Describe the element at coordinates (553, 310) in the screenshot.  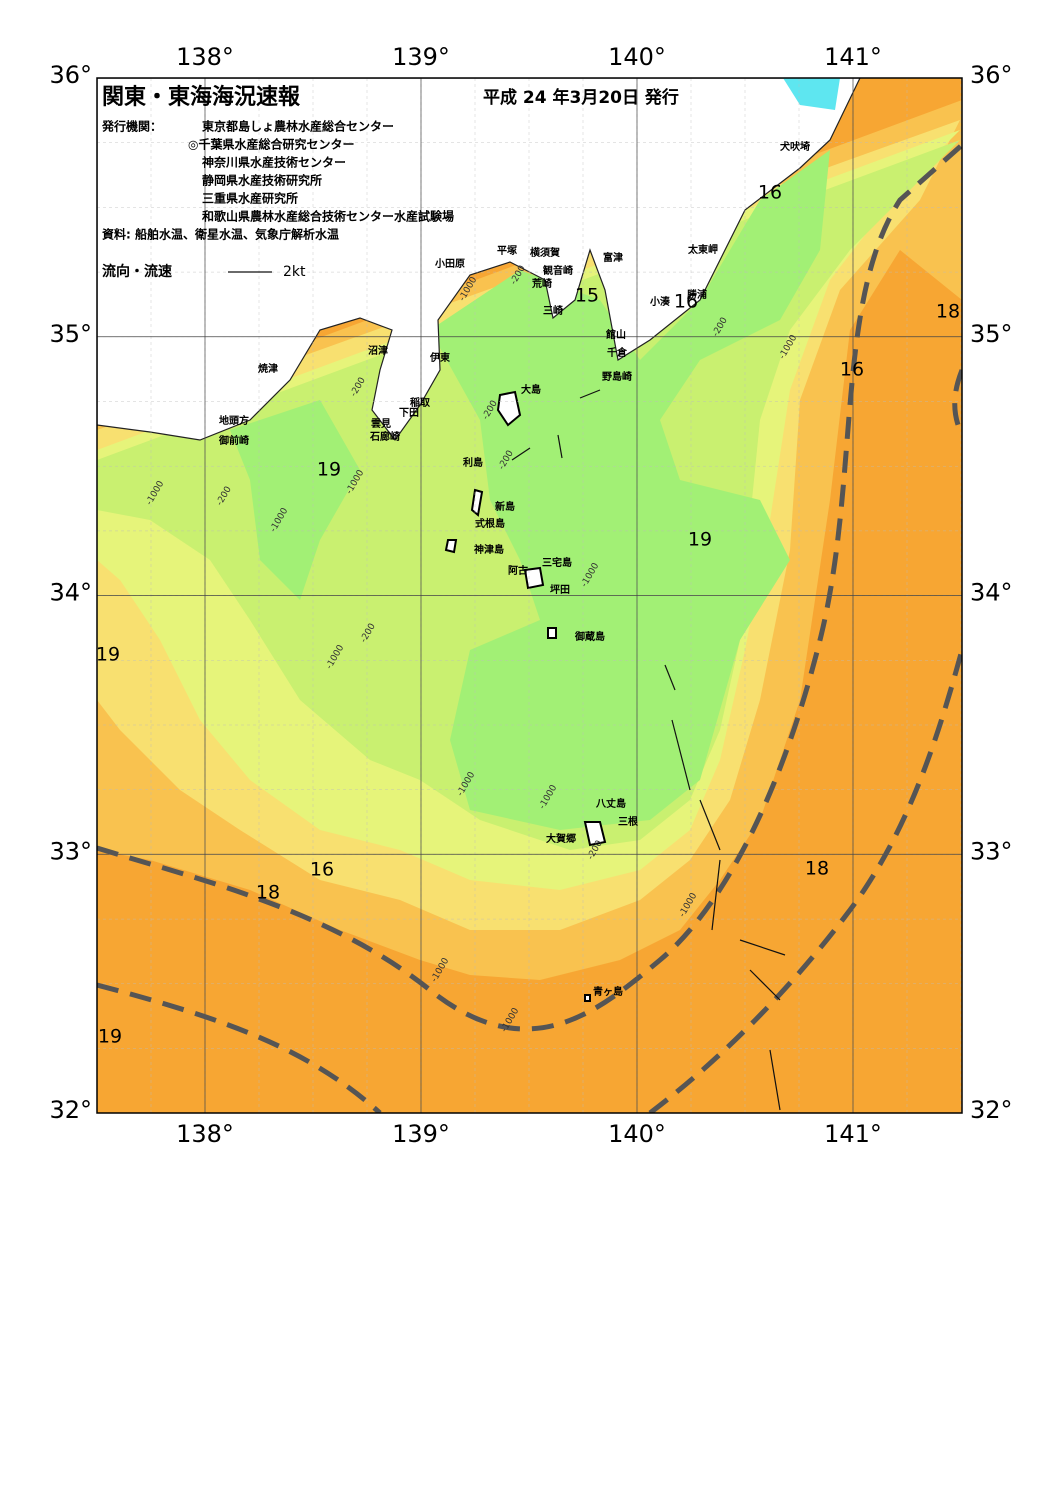
I see `place-name: 三崎` at that location.